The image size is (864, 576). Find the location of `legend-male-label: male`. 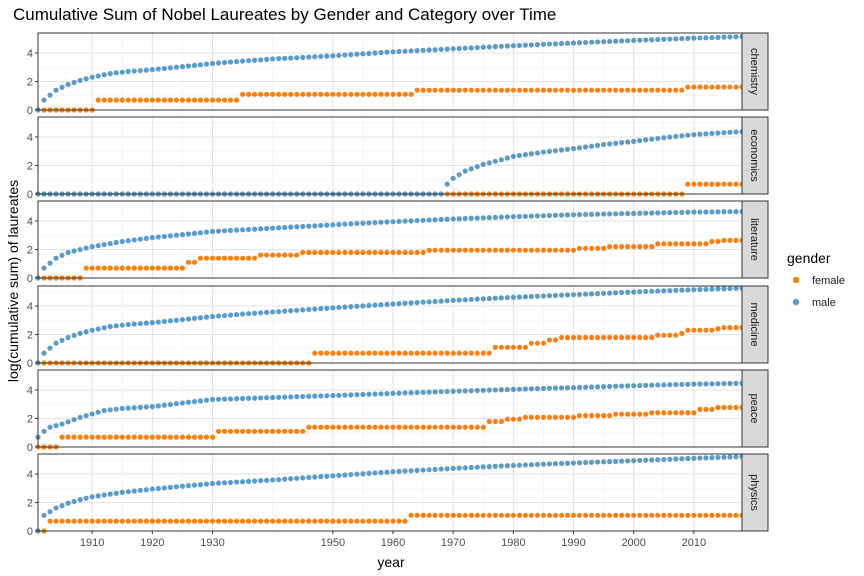

legend-male-label: male is located at coordinates (824, 303).